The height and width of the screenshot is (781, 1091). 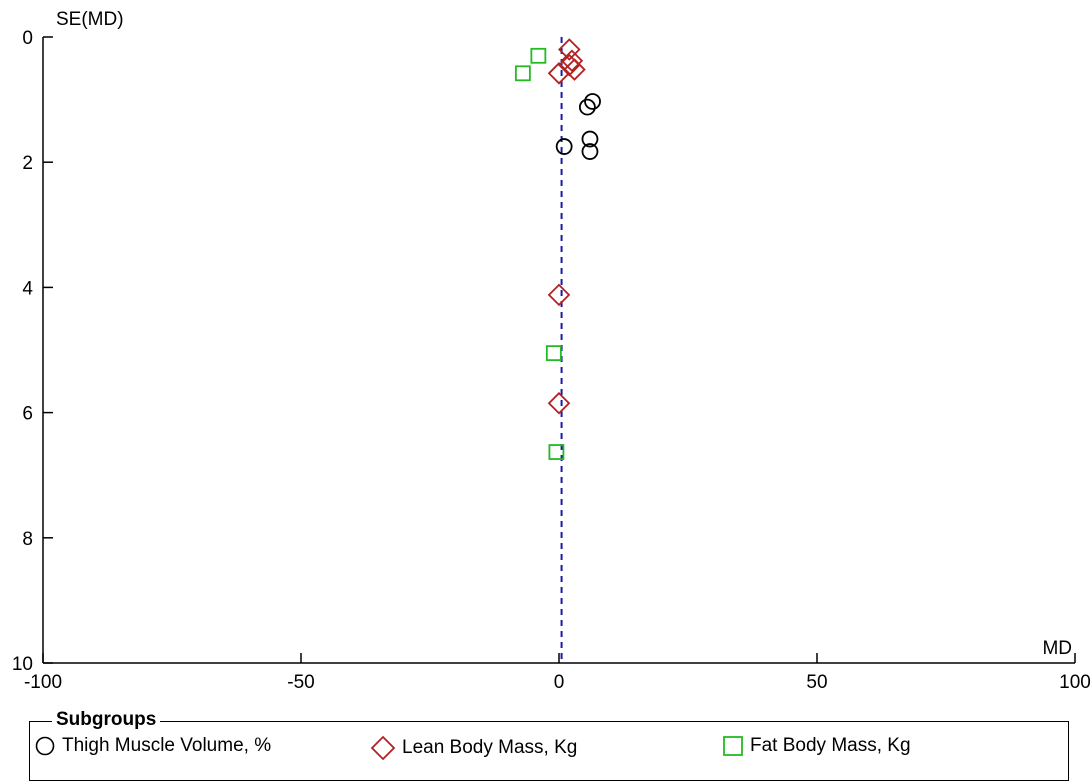 I want to click on legend-label: Thigh Muscle Volume, %, so click(x=167, y=745).